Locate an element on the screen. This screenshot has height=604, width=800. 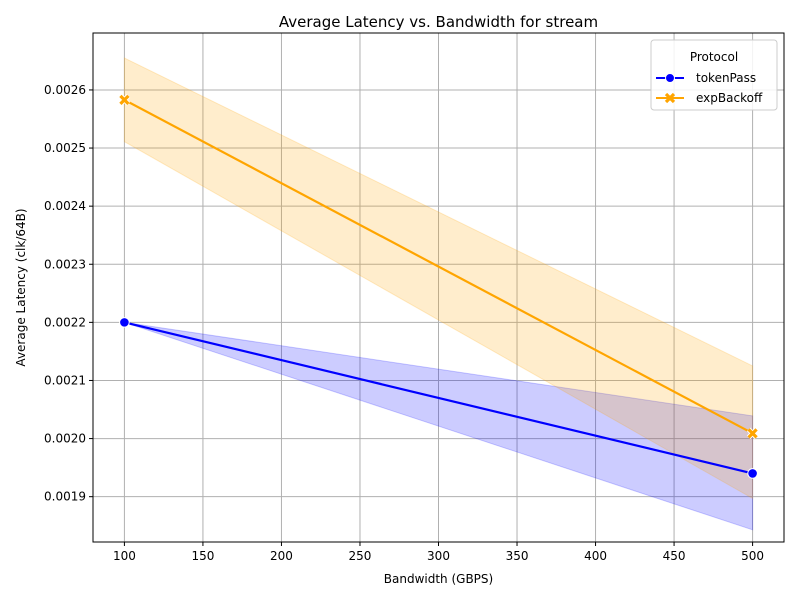
legend-label-expbackoff: expBackoff is located at coordinates (729, 98).